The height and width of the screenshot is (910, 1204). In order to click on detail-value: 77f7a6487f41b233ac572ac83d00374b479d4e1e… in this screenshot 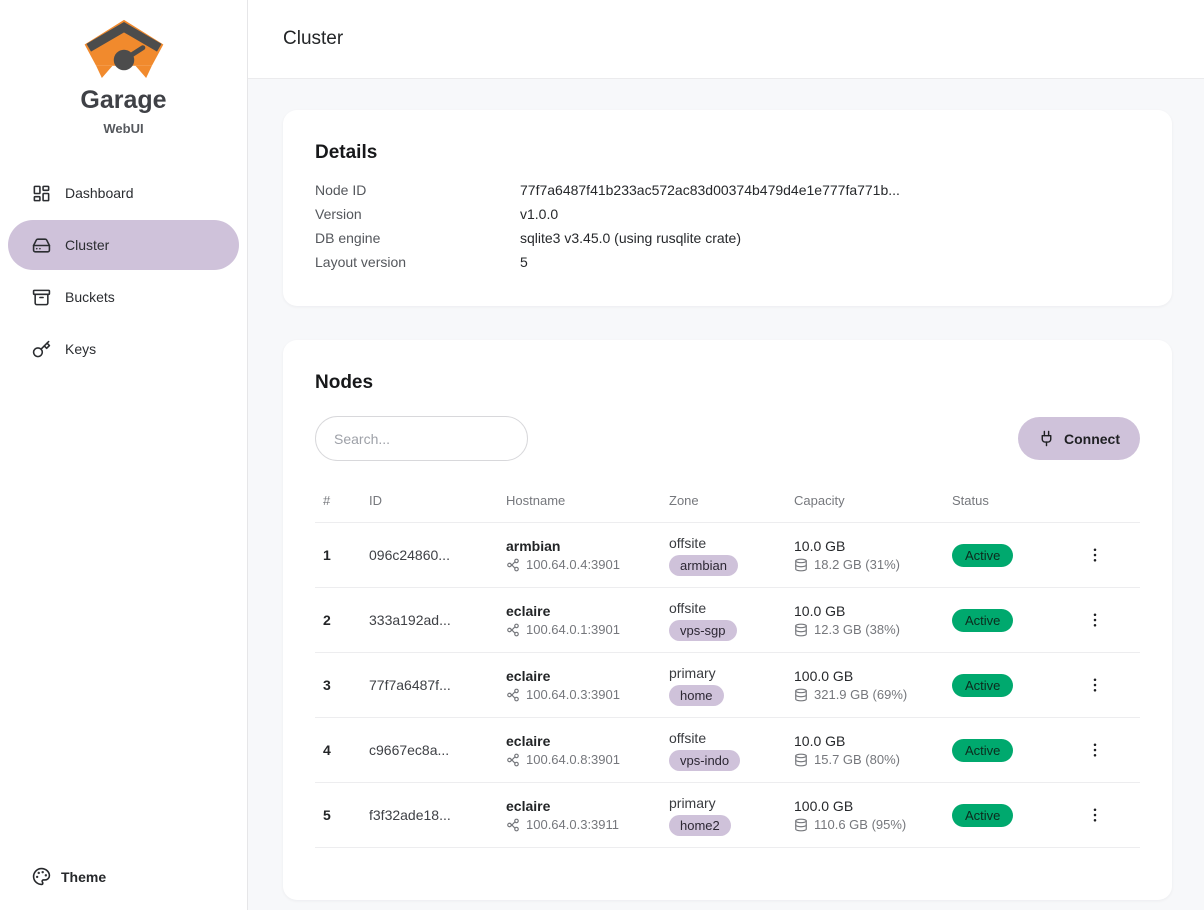, I will do `click(710, 190)`.